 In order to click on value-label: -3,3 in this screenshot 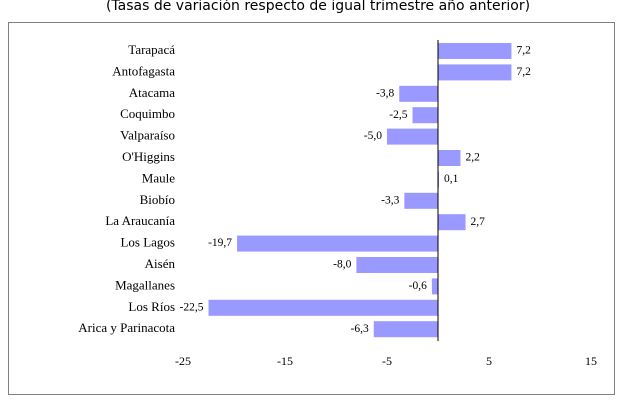, I will do `click(390, 200)`.